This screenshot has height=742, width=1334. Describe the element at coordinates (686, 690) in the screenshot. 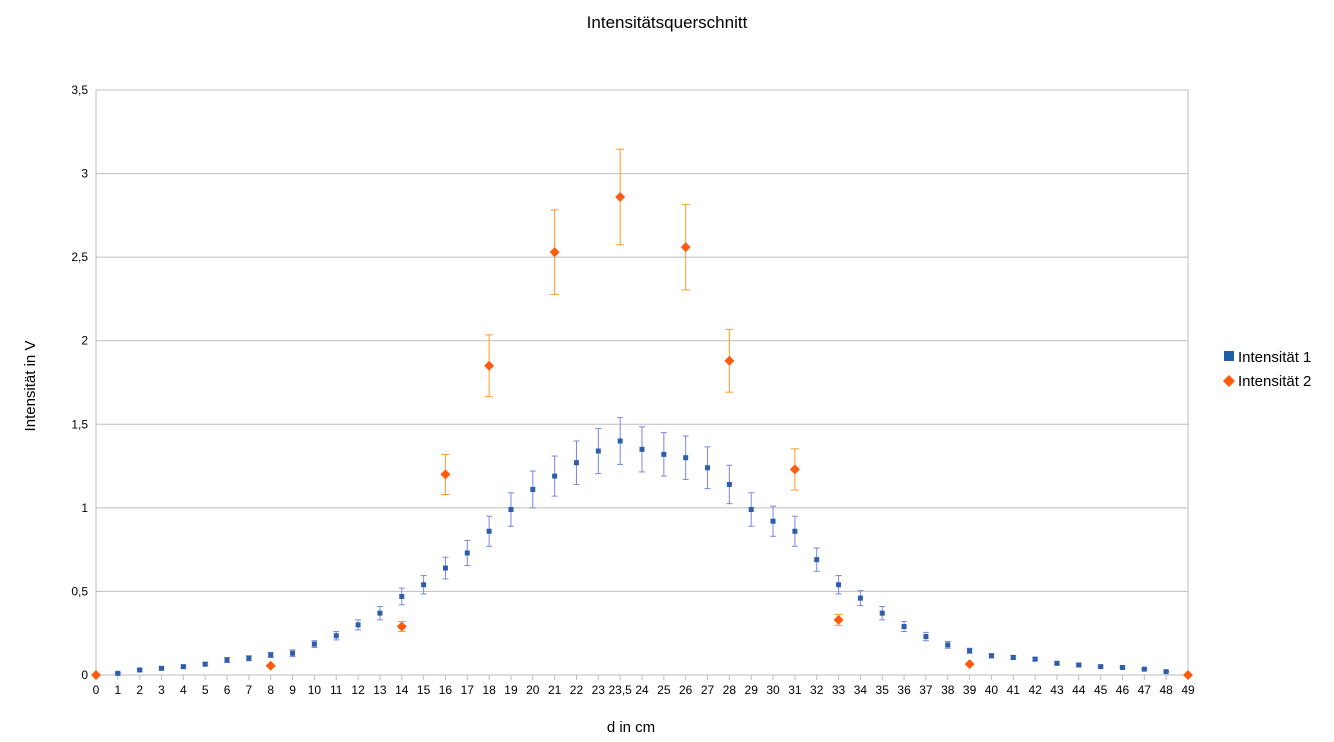

I see `x-tick-label: 26` at that location.